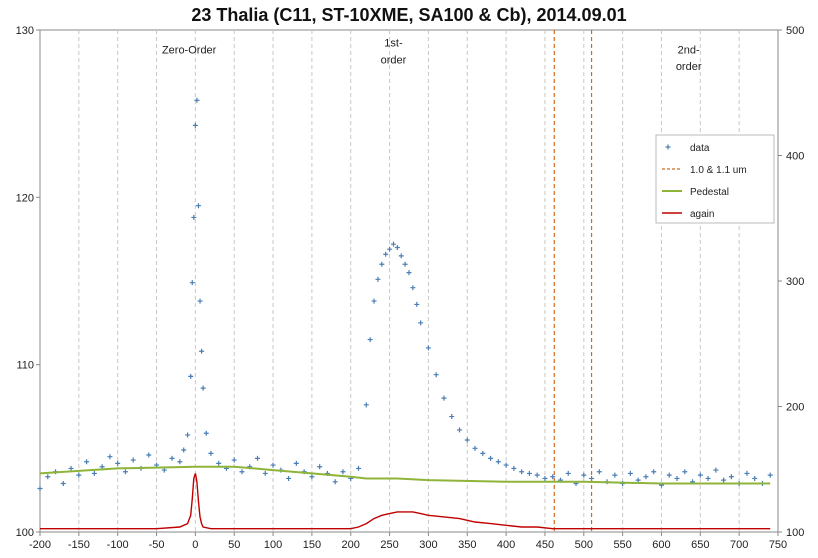 The width and height of the screenshot is (818, 558). Describe the element at coordinates (795, 31) in the screenshot. I see `y2-tick-label: 500` at that location.